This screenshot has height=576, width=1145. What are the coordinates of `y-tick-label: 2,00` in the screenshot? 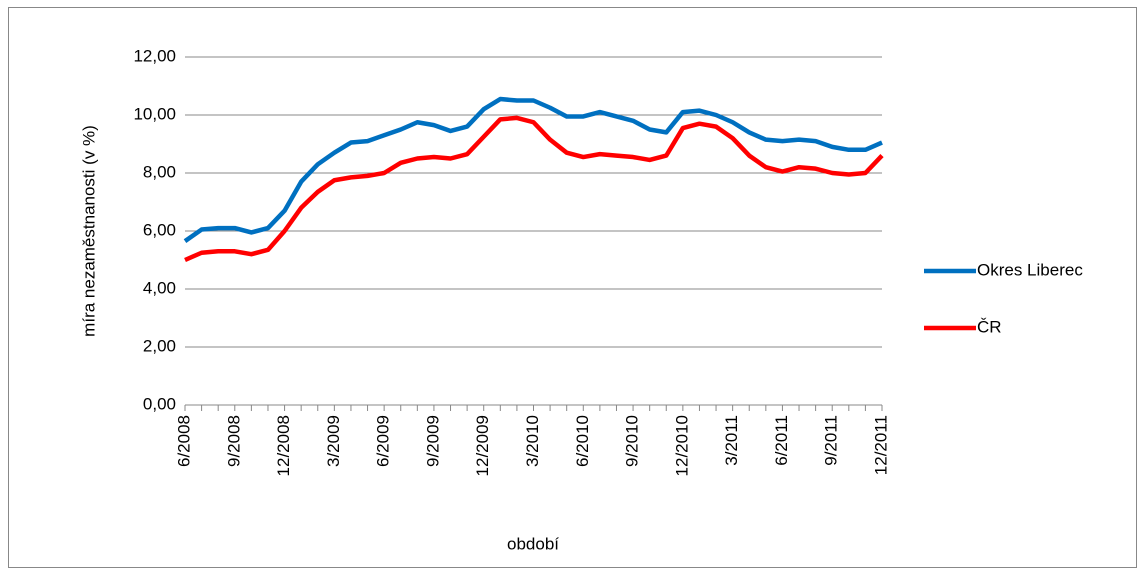 It's located at (159, 345).